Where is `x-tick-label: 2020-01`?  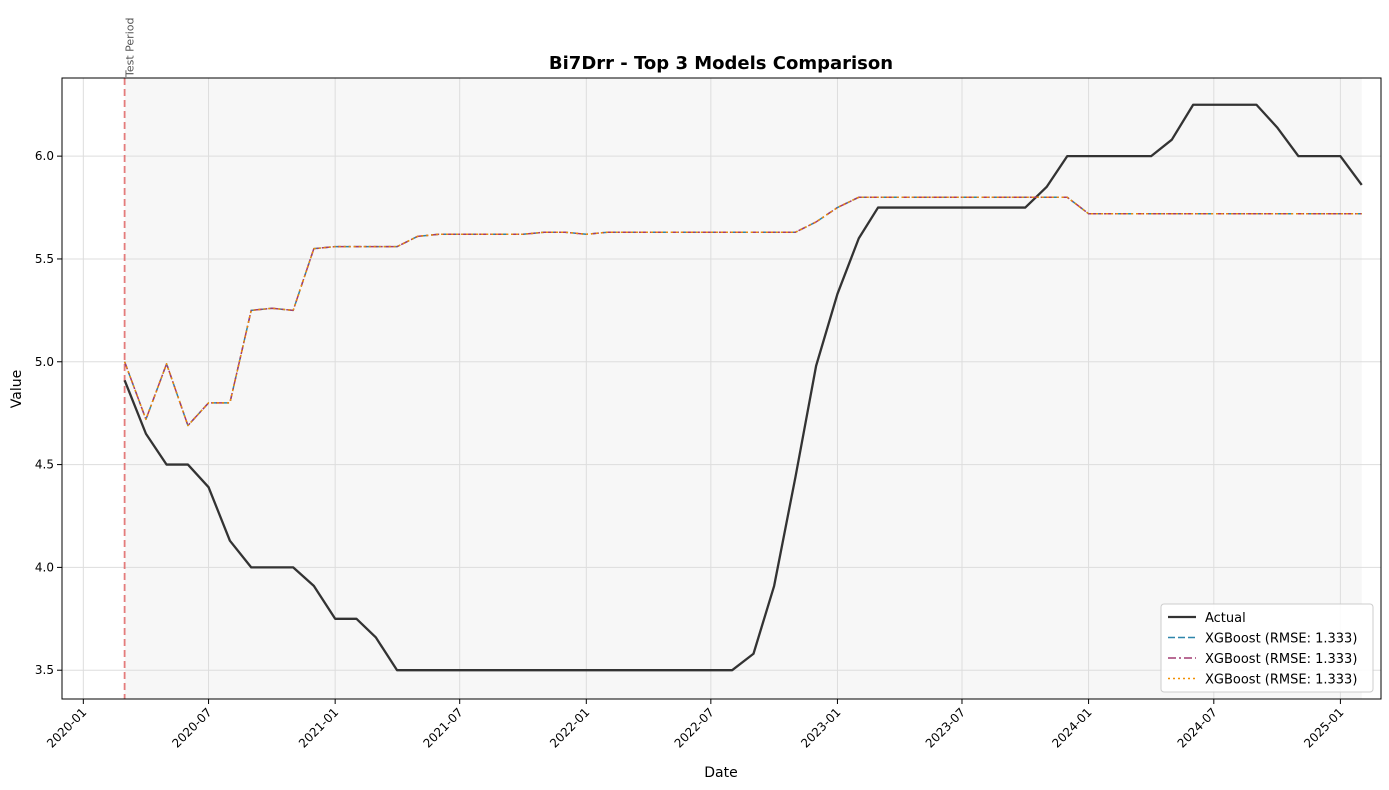
x-tick-label: 2020-01 is located at coordinates (66, 727).